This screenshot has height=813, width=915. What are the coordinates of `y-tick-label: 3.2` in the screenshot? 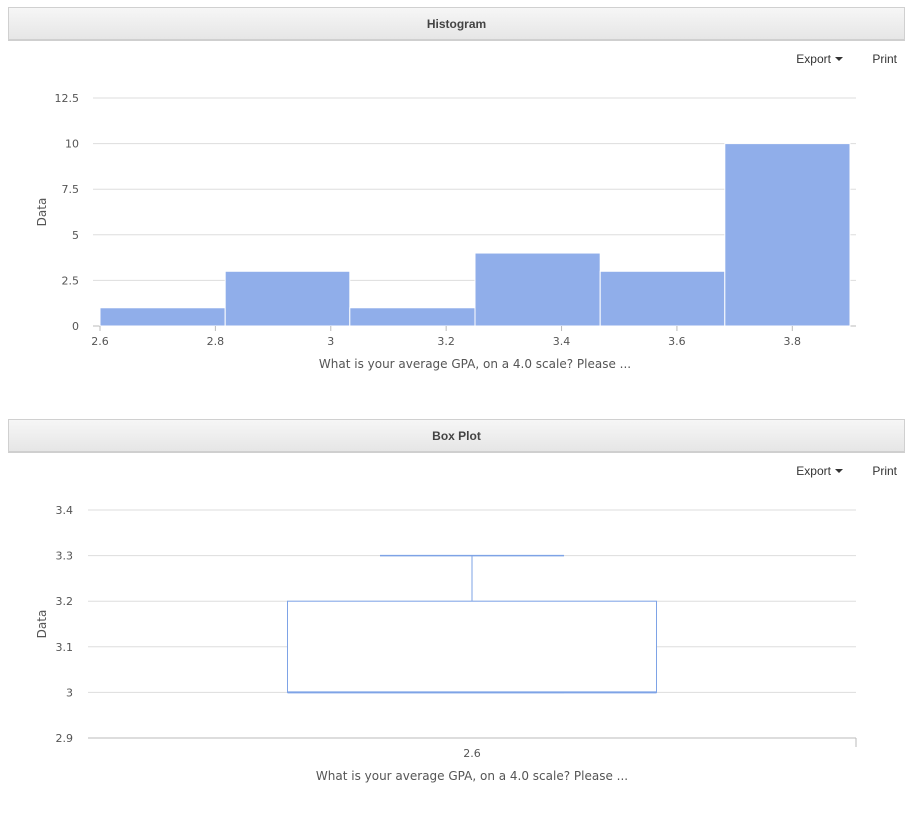 It's located at (65, 601).